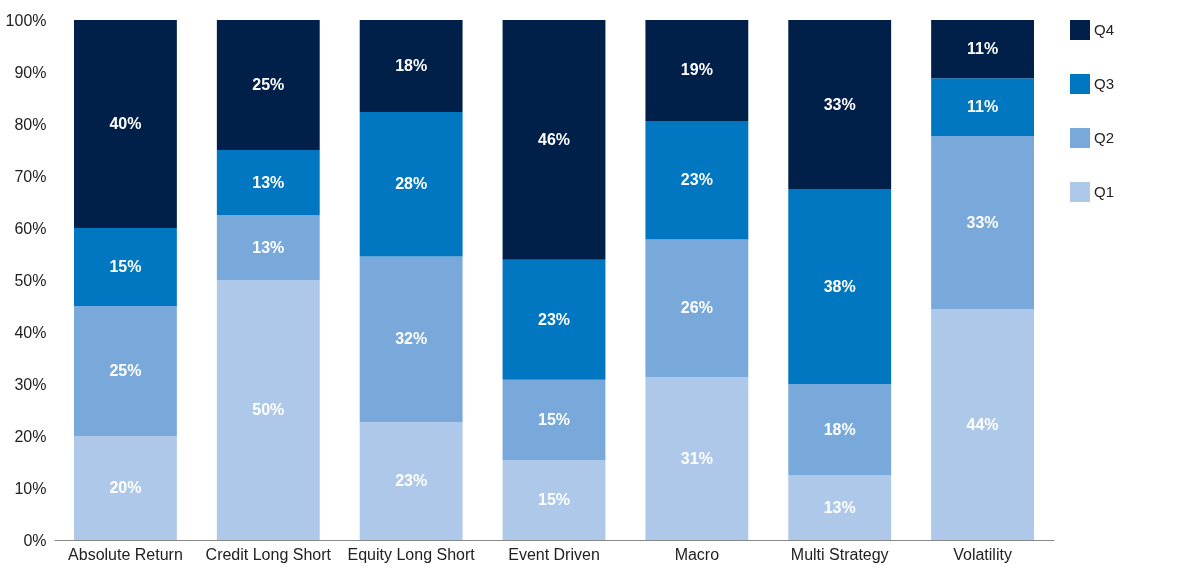 The image size is (1185, 578). I want to click on y-tick-label: 90%, so click(30, 72).